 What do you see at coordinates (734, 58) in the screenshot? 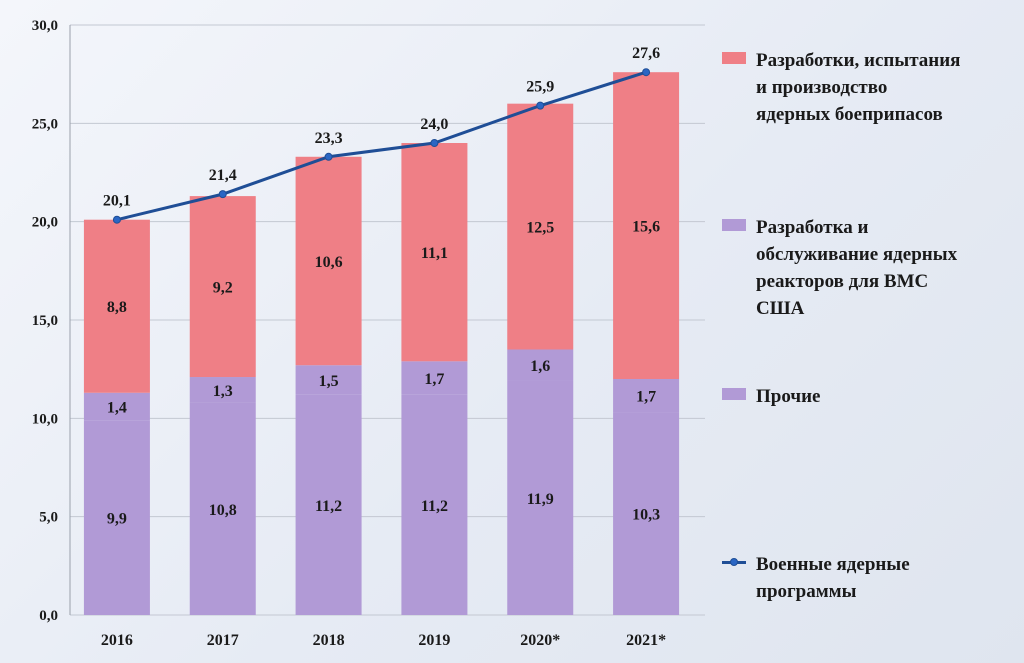
I see `legend-swatch-warheads` at bounding box center [734, 58].